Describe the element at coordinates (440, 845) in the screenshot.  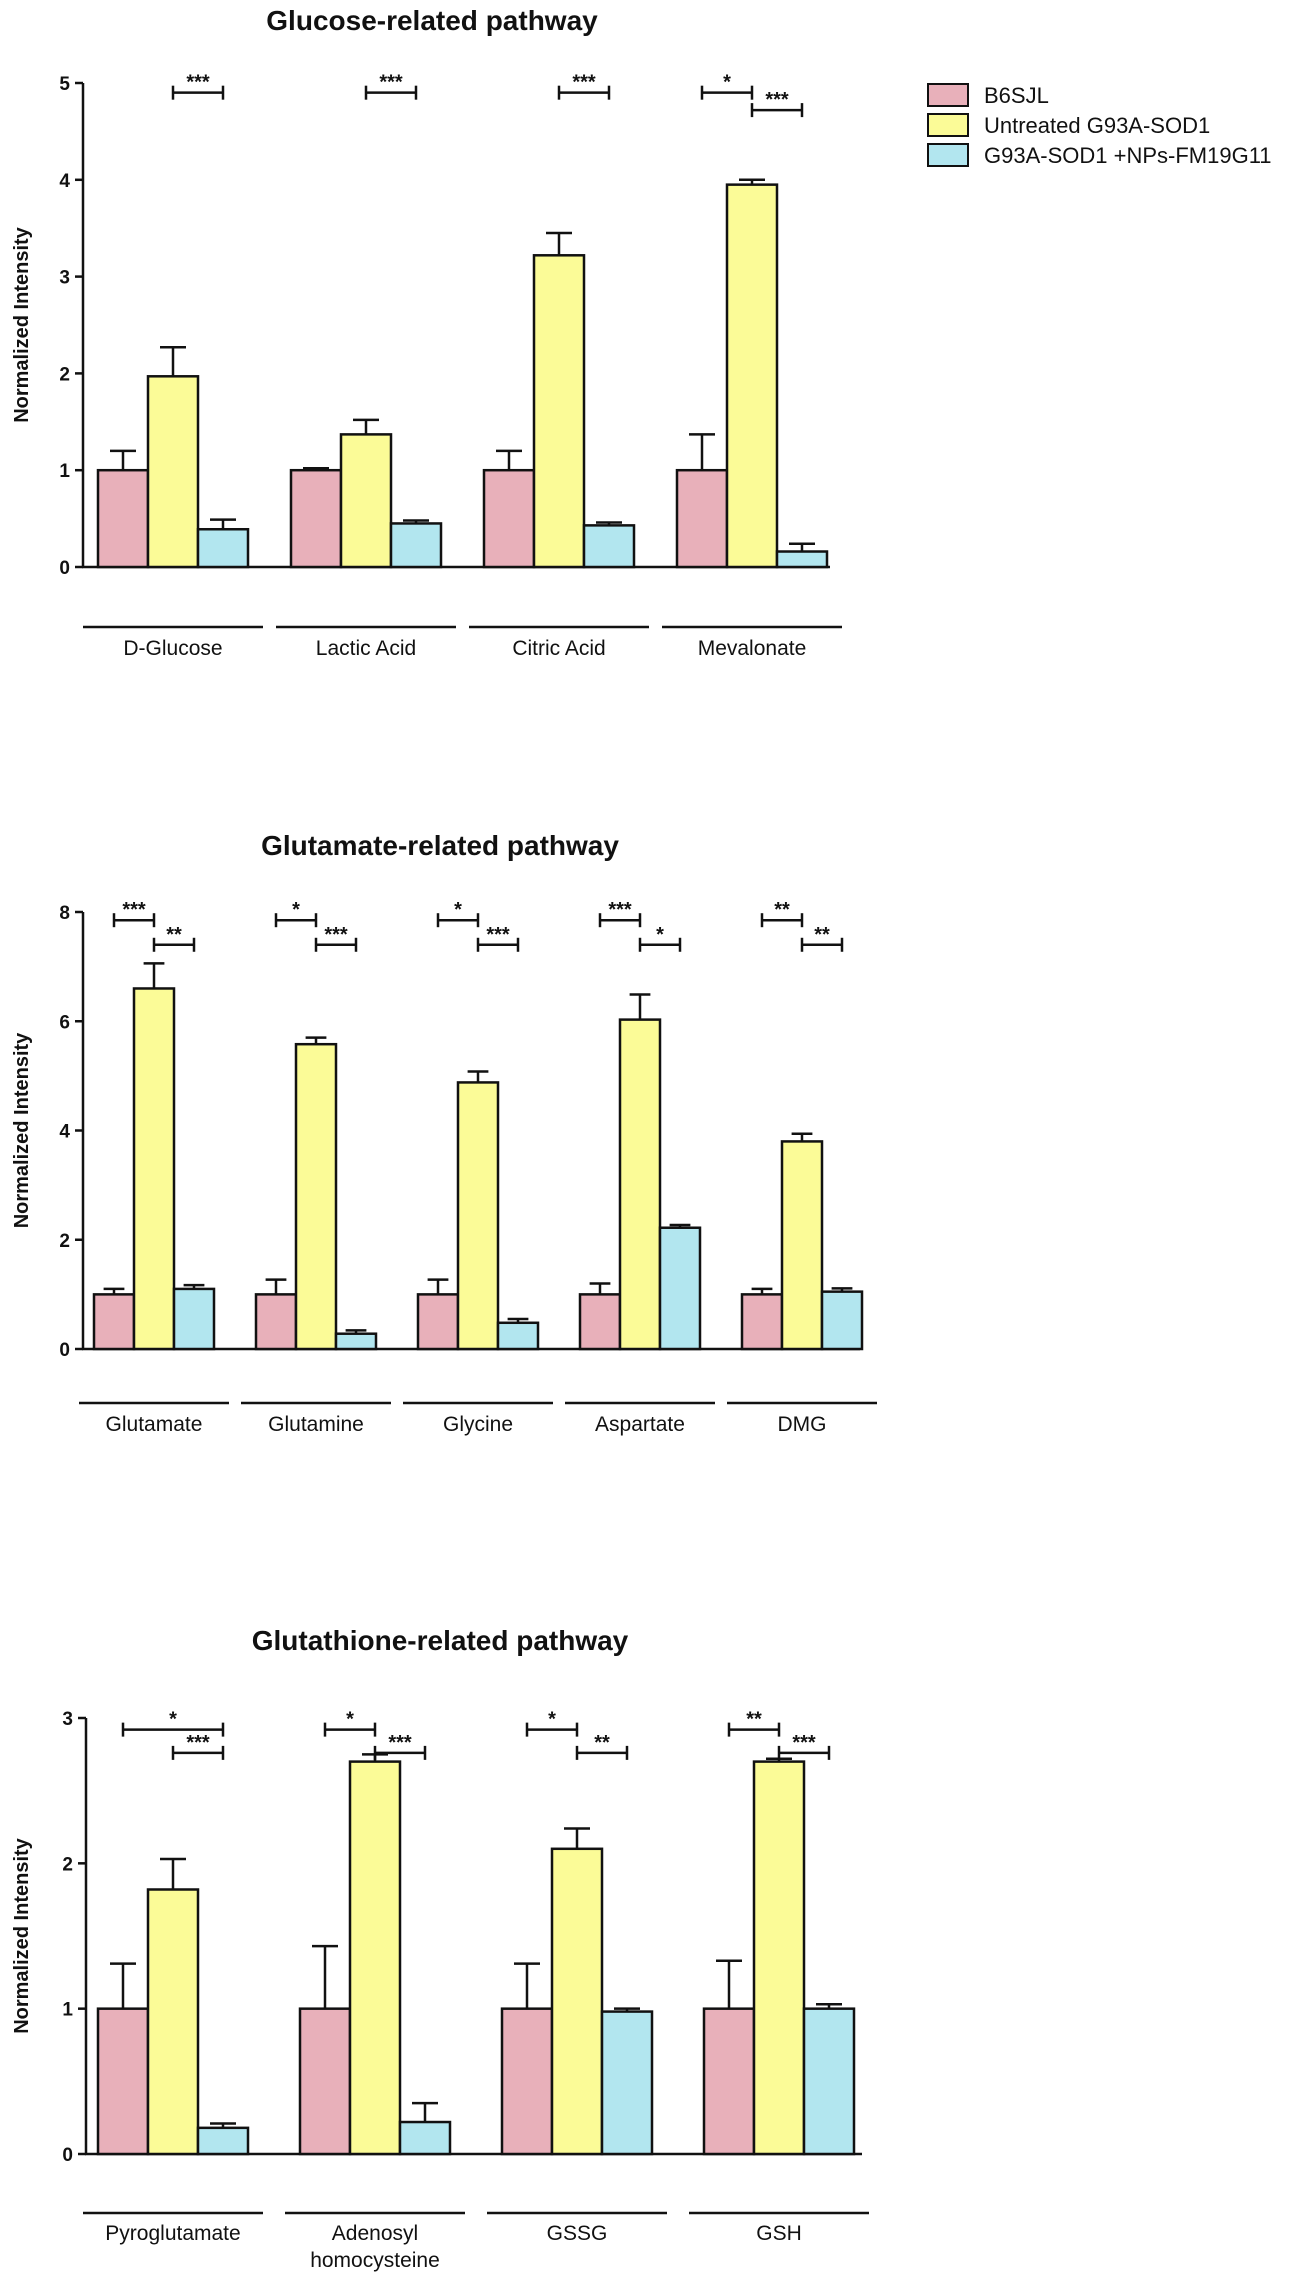
I see `chart-title: Glutamate-related pathway` at that location.